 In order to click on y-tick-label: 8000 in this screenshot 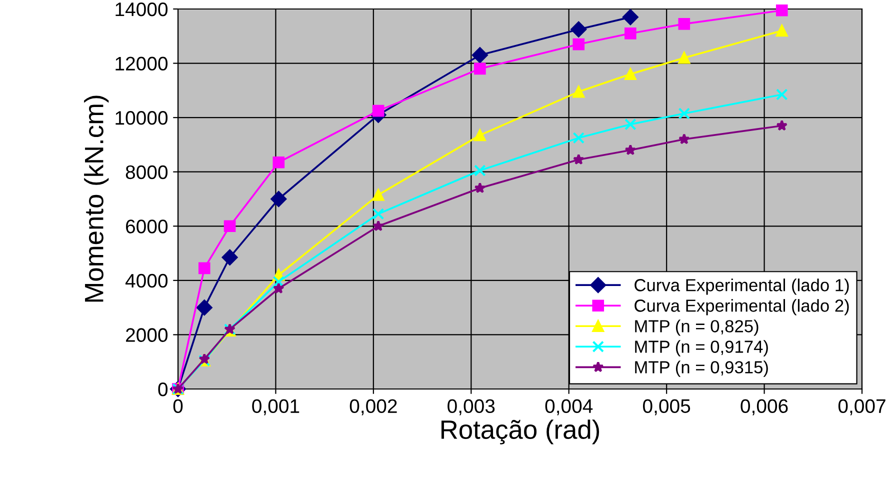, I will do `click(147, 172)`.